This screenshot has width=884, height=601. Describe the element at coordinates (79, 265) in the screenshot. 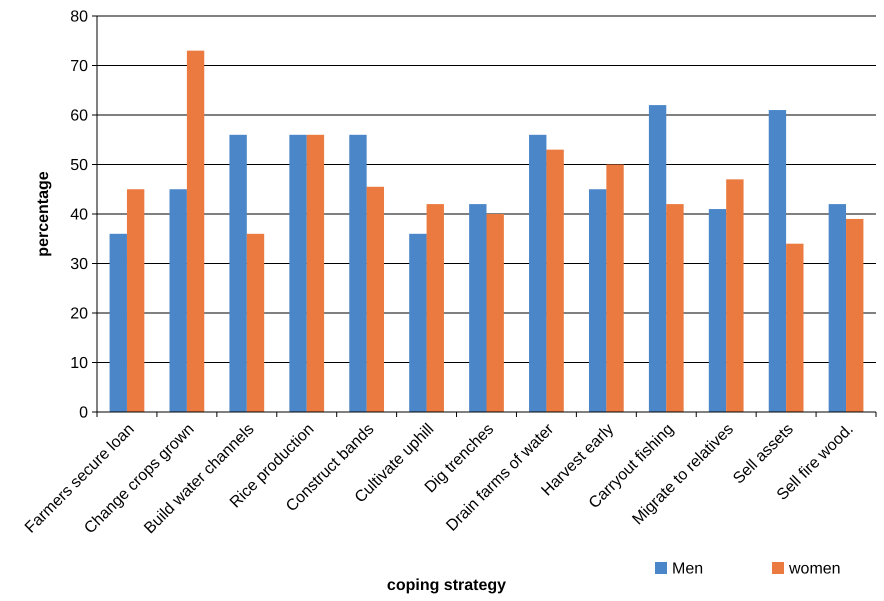

I see `y-tick-label: 30` at that location.